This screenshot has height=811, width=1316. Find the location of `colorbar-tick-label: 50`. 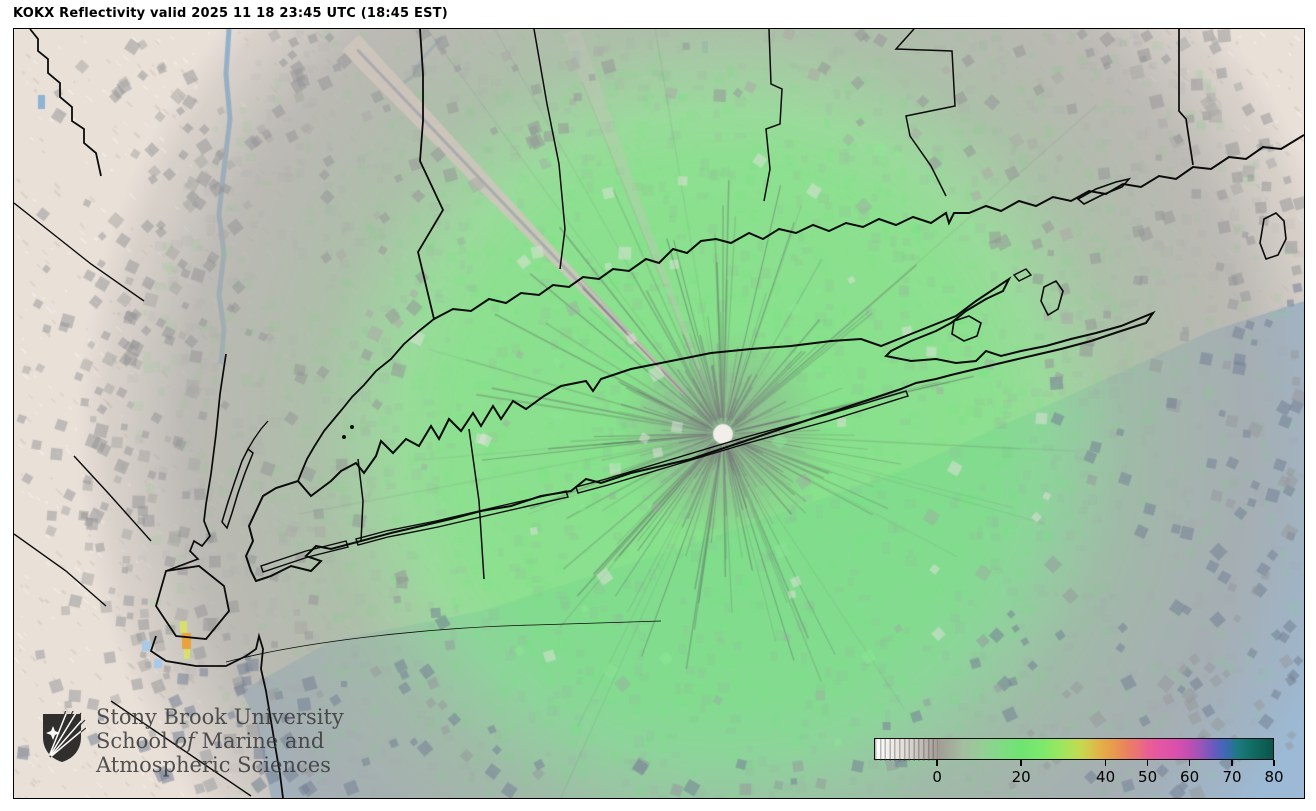

colorbar-tick-label: 50 is located at coordinates (1148, 777).